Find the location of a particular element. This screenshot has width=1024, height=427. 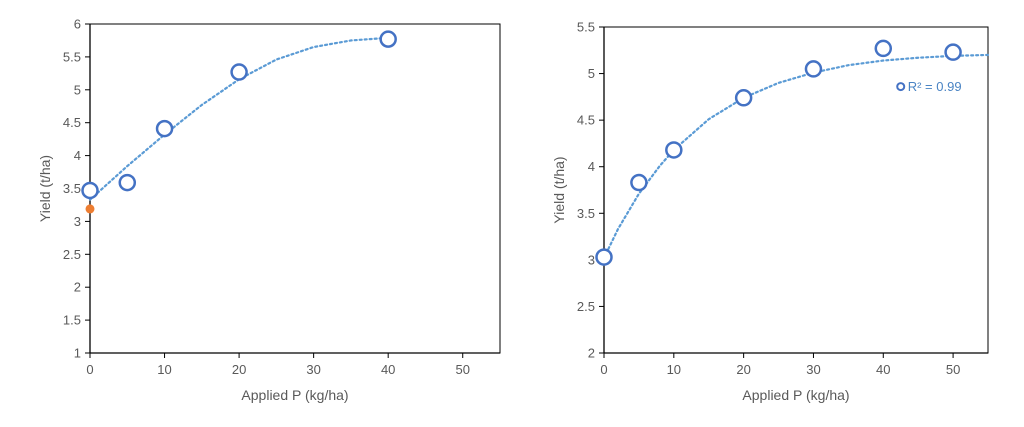

r2-marker is located at coordinates (901, 87).